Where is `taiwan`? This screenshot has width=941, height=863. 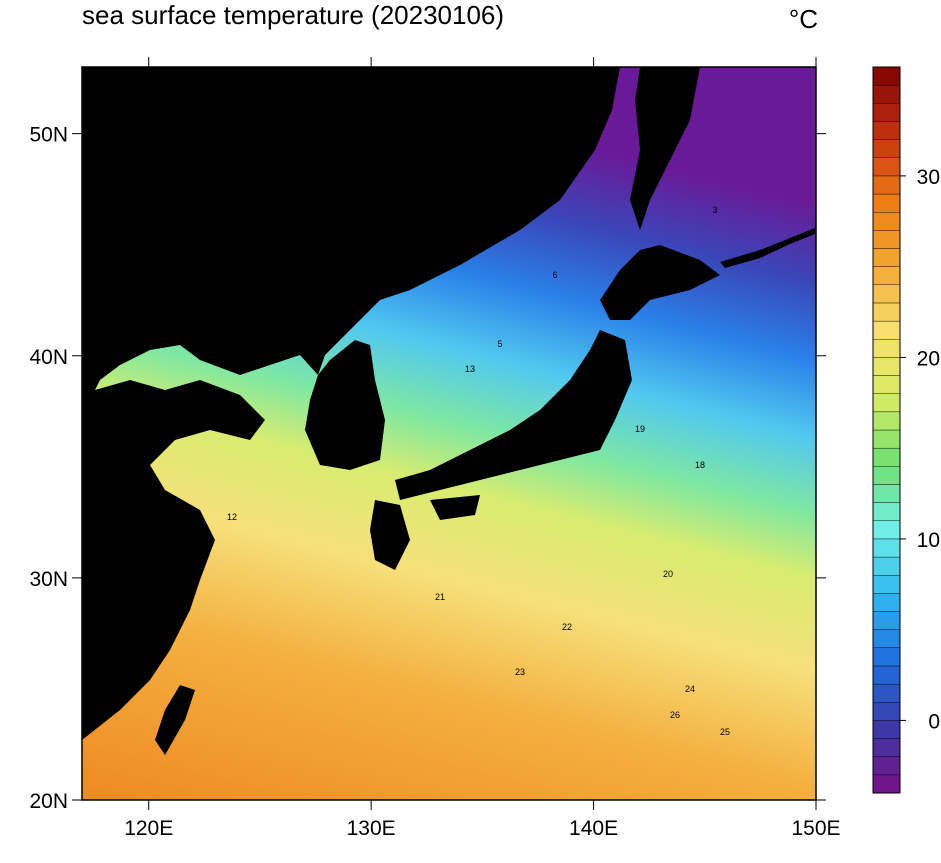
taiwan is located at coordinates (175, 720).